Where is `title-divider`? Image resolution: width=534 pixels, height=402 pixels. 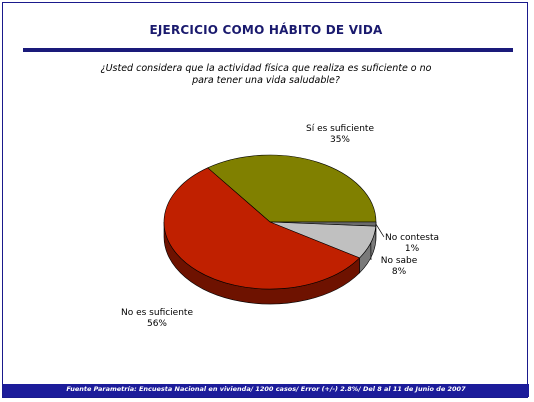
title-divider is located at coordinates (268, 50).